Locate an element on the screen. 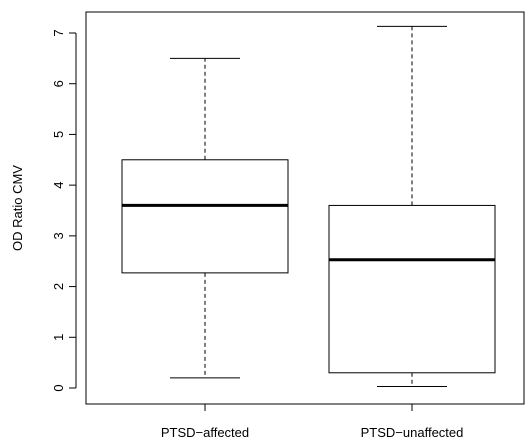 The image size is (528, 440). y-axis: 0 1 2 3 4 5 6 7 is located at coordinates (64, 210).